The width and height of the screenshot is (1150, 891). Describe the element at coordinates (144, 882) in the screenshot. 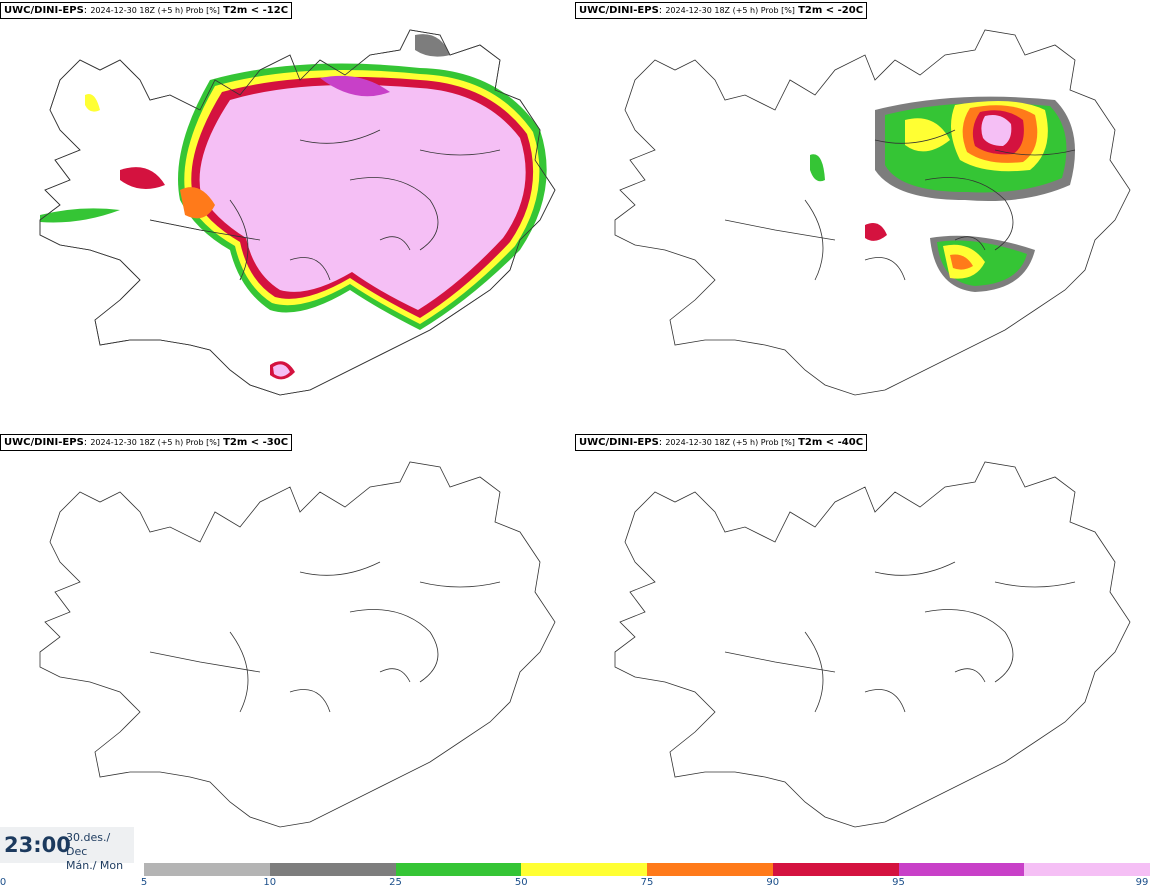

I see `colorbar-tick-label: 5` at that location.